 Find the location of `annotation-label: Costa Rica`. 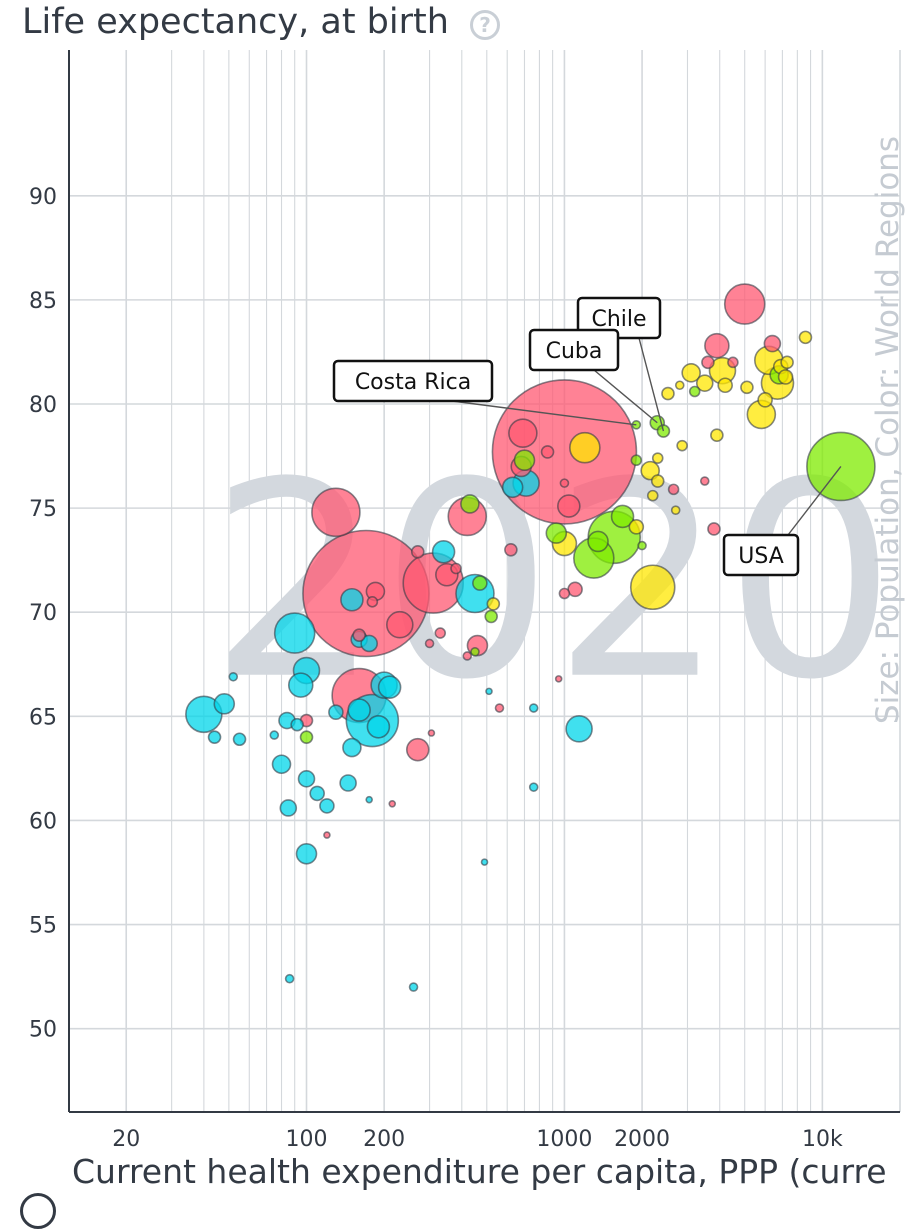

annotation-label: Costa Rica is located at coordinates (413, 382).